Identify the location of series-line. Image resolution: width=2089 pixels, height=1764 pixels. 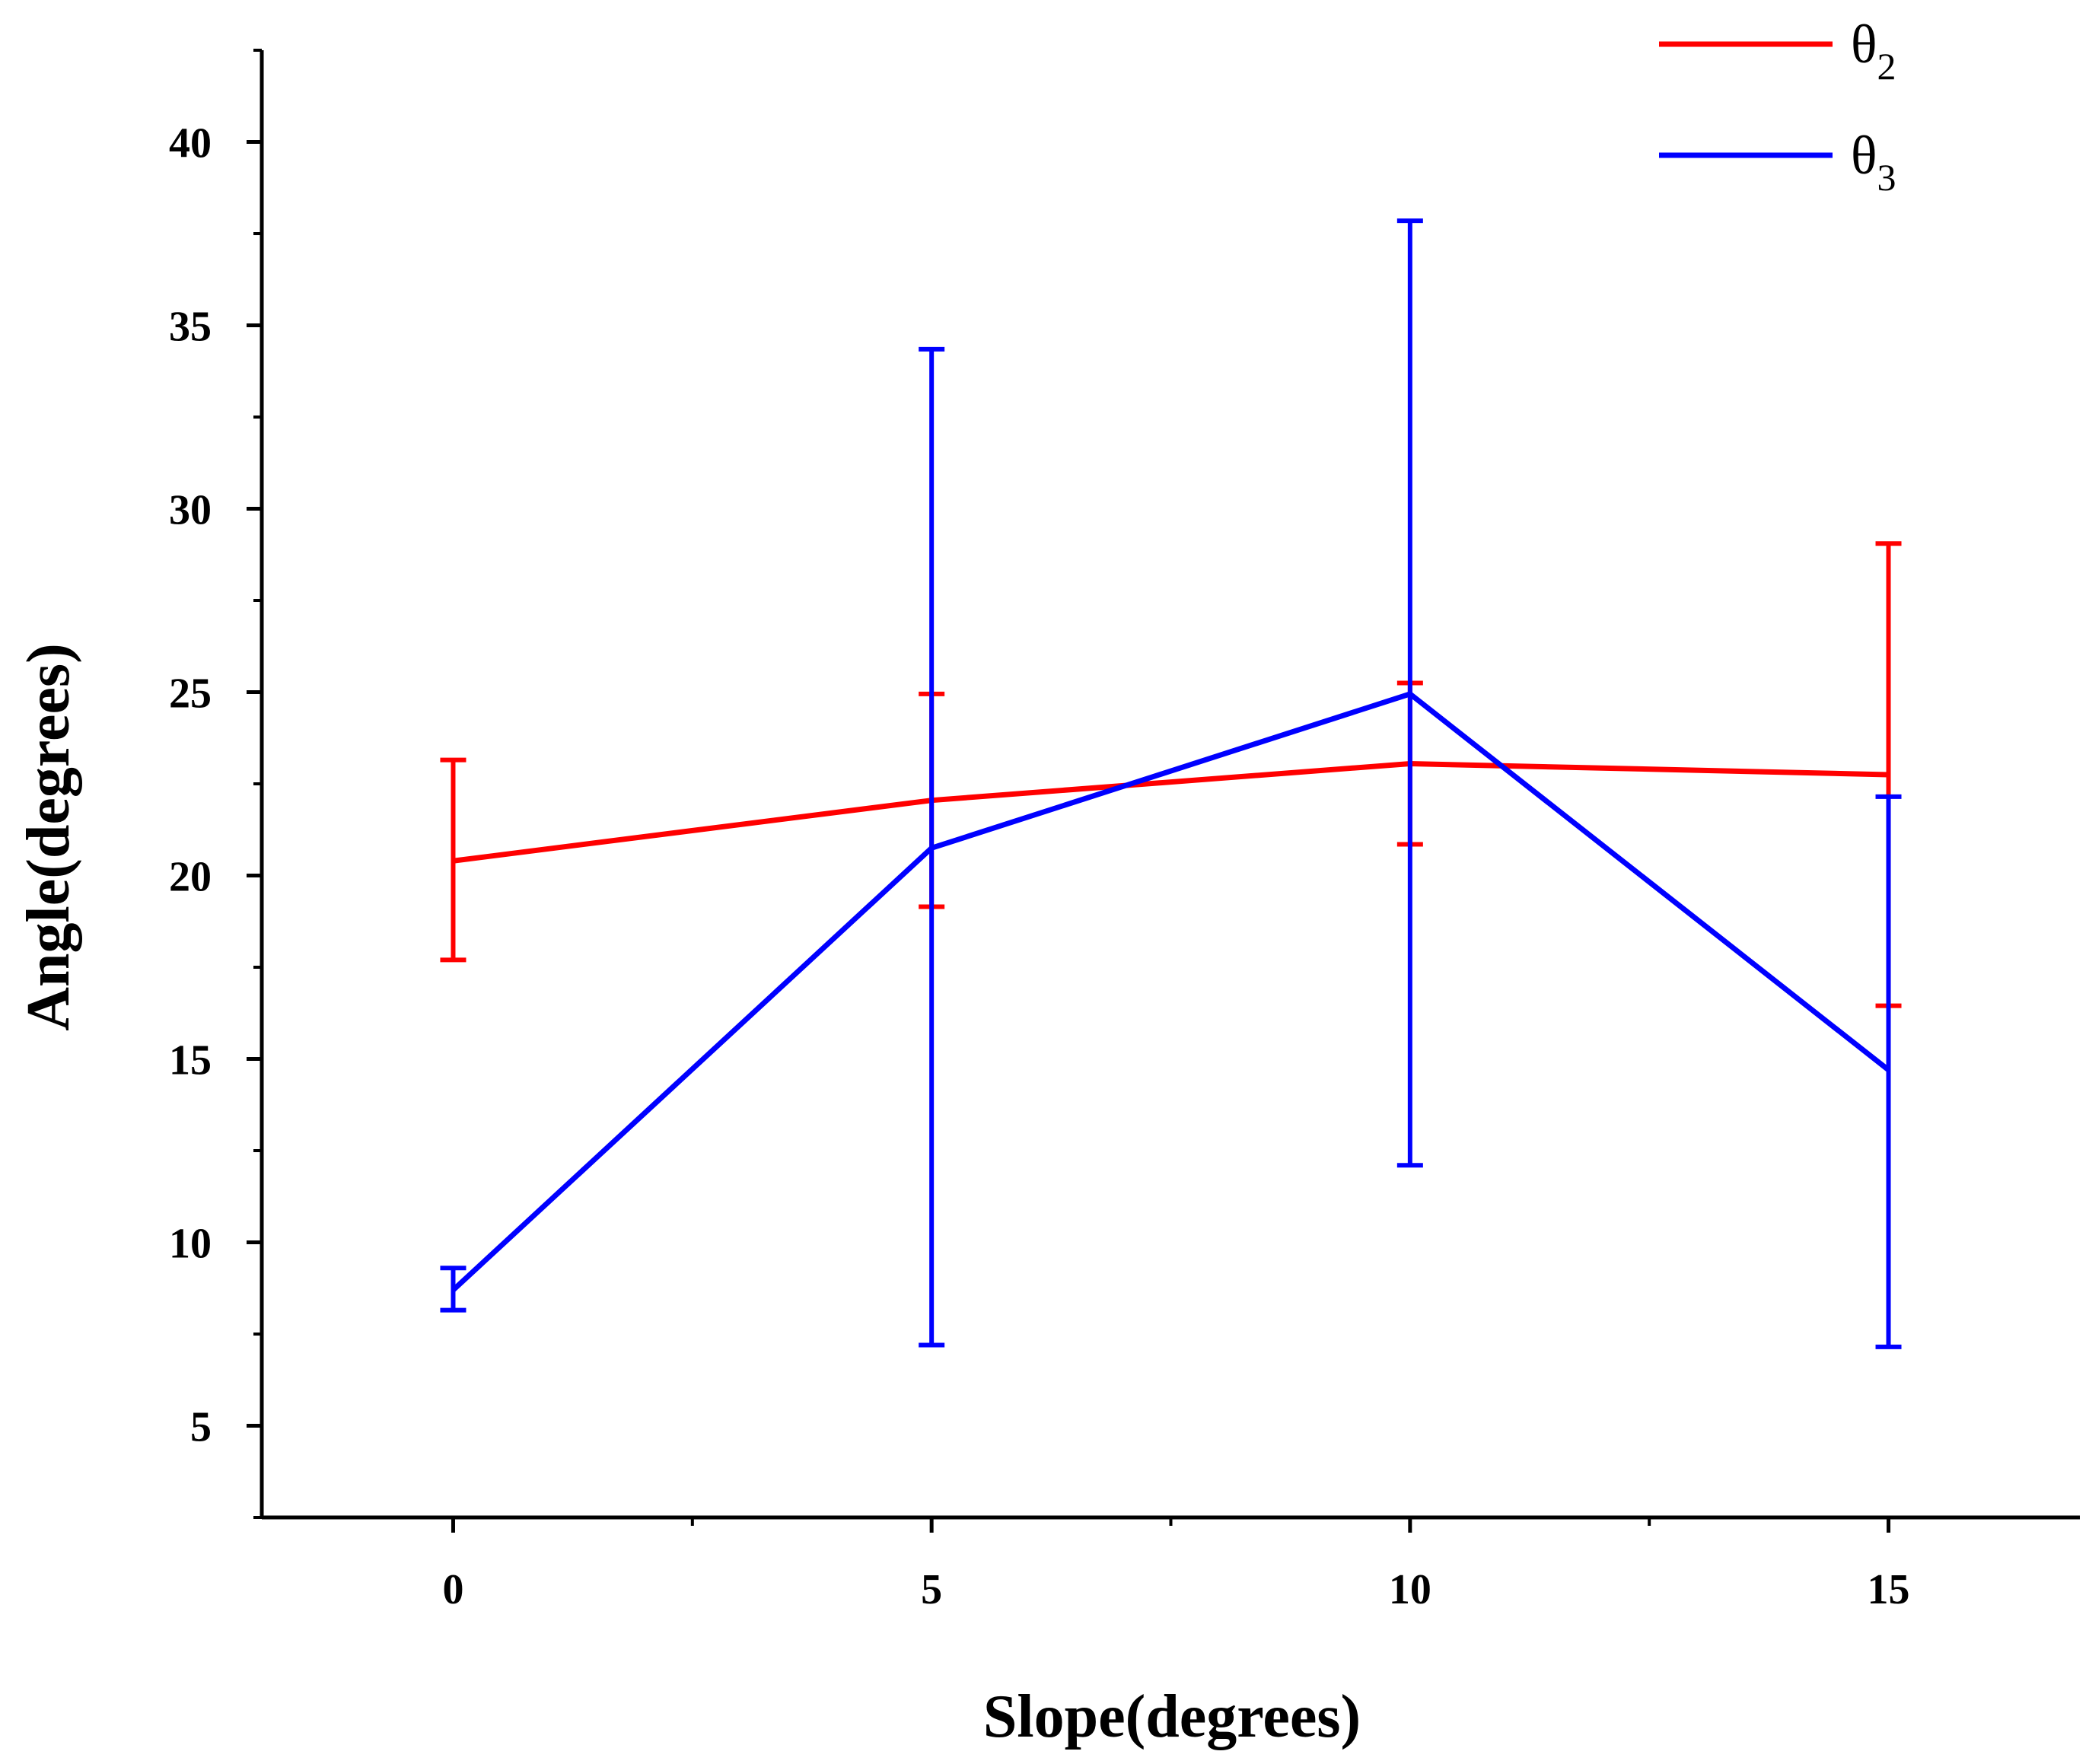
(1171, 812).